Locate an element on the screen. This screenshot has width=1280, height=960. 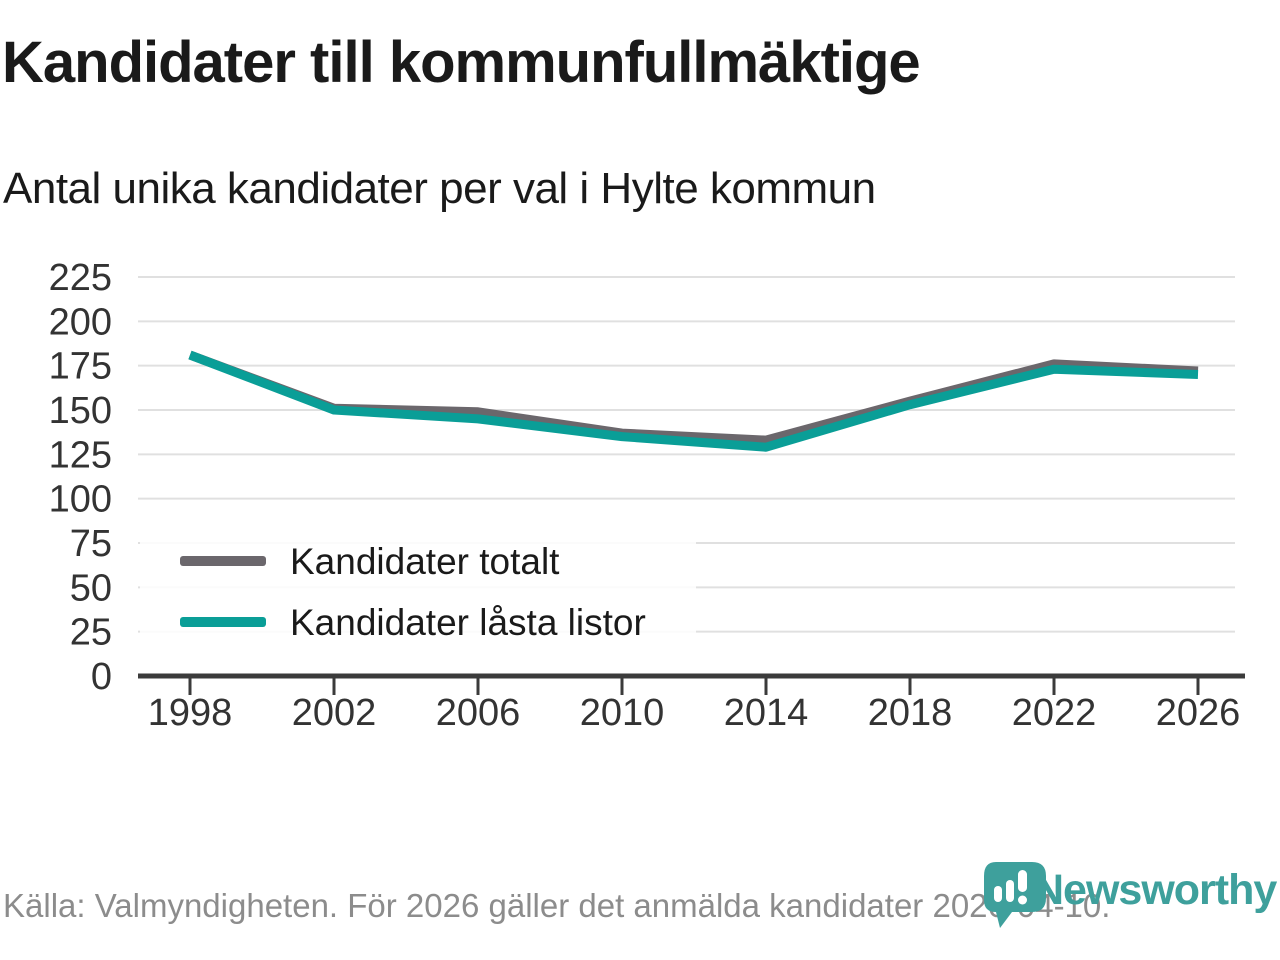
newsworthy-wordmark: Newsworthy is located at coordinates (1155, 890).